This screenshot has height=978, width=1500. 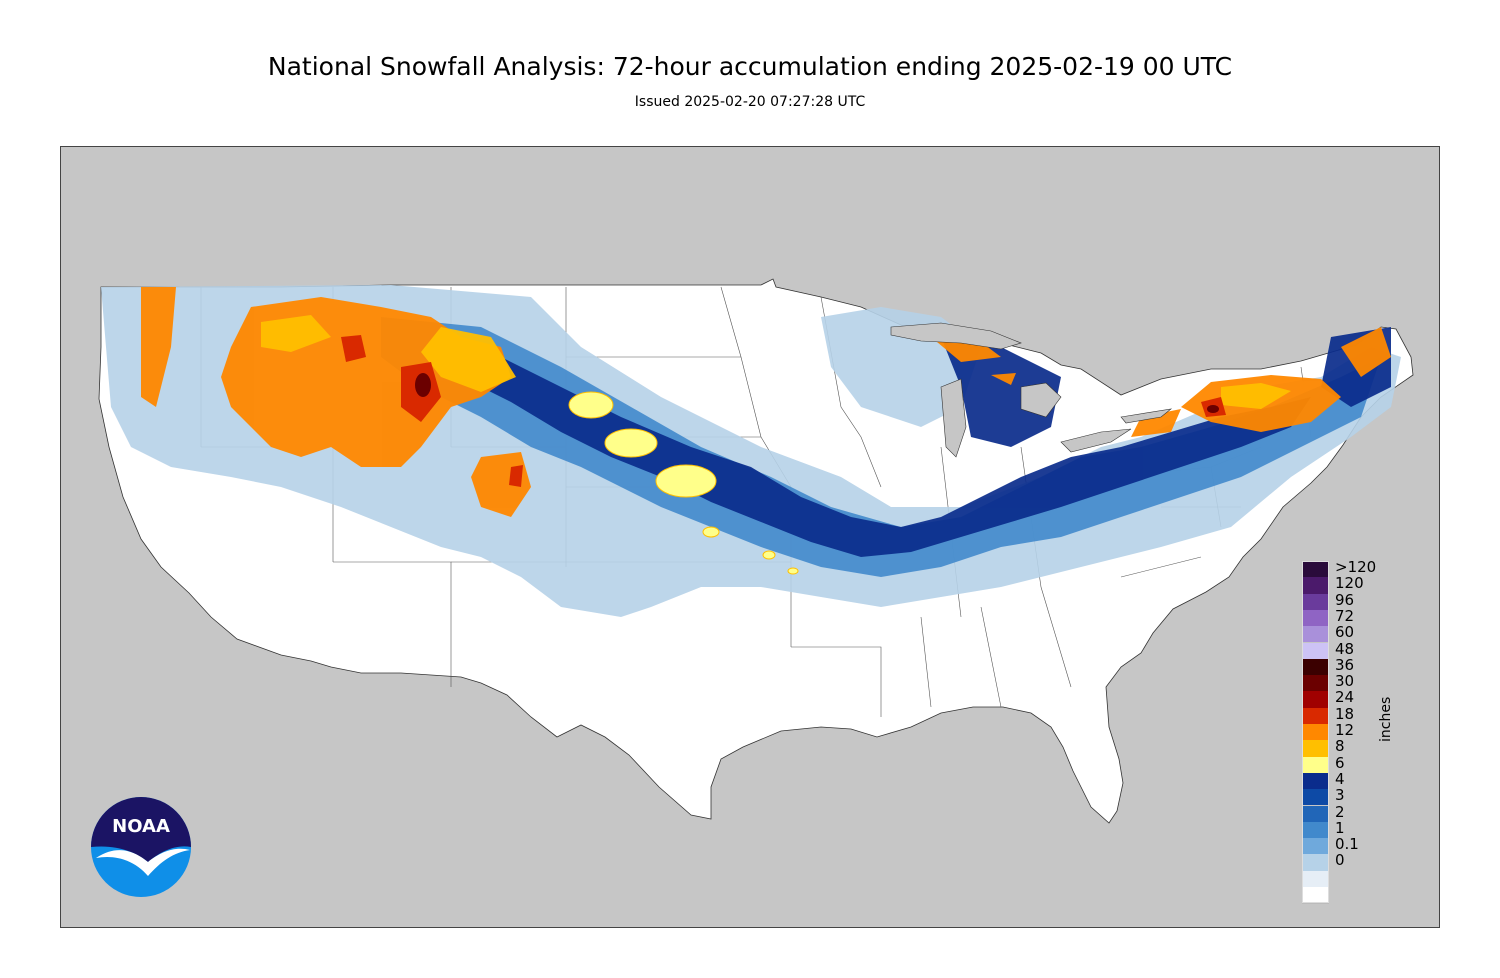 I want to click on legend-unit-label: inches, so click(x=1386, y=719).